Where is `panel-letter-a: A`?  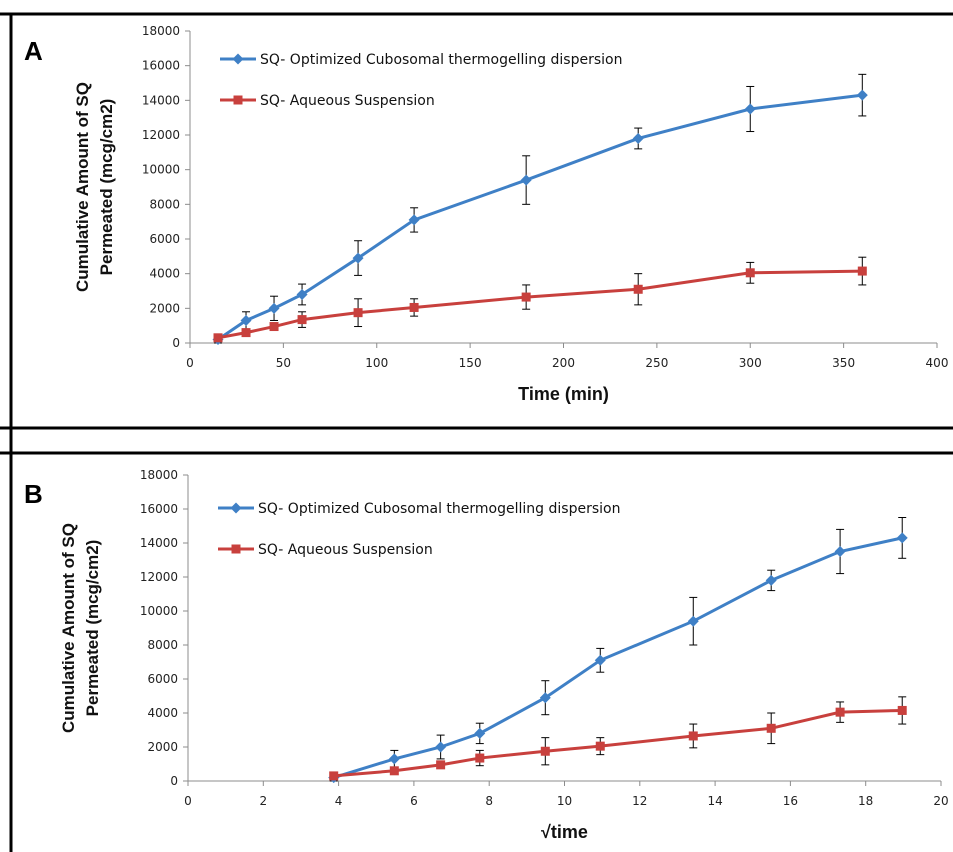
panel-letter-a: A is located at coordinates (33, 51).